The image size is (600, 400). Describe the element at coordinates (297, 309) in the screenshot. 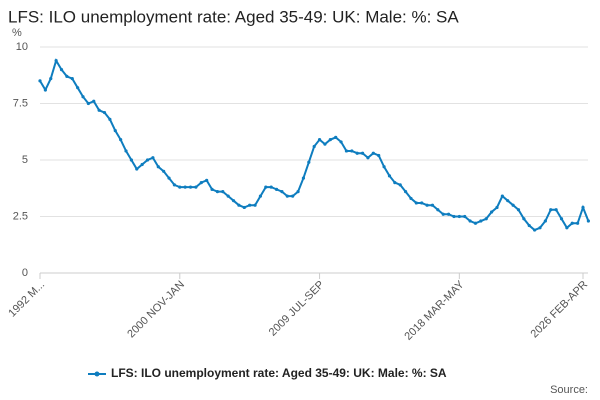

I see `x-tick-label: 2009 JUL-SEP` at that location.